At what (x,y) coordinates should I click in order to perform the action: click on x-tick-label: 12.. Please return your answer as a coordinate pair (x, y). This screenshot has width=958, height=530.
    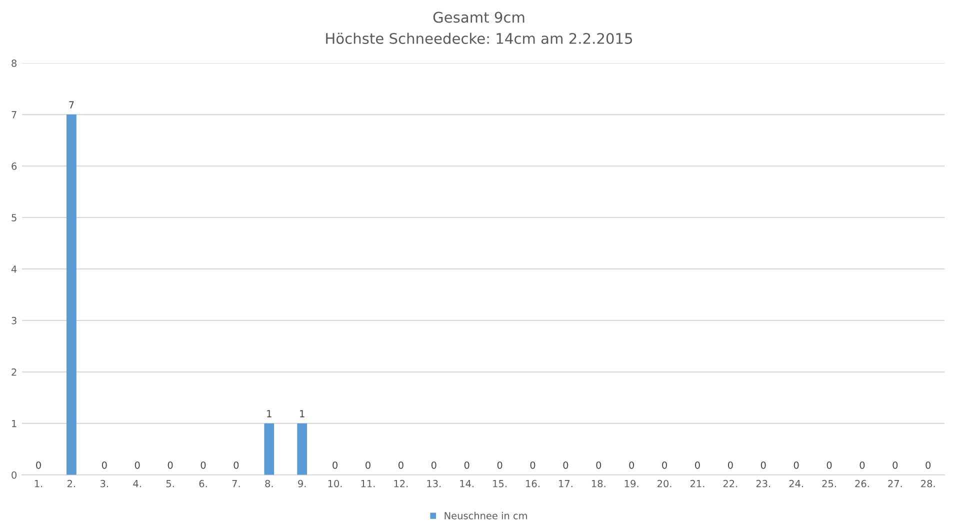
    Looking at the image, I should click on (401, 484).